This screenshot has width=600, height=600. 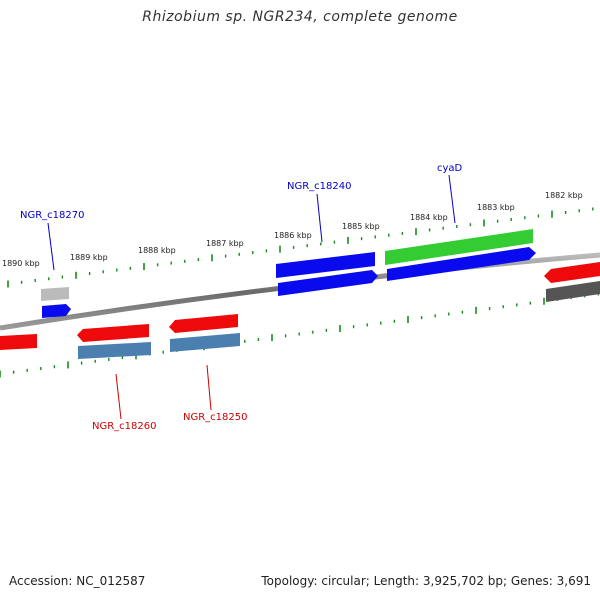 I want to click on gene-label-cyad: cyaD, so click(x=450, y=168).